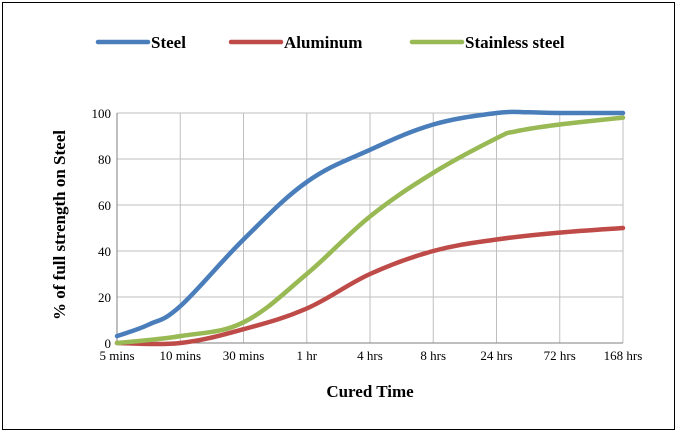 This screenshot has height=434, width=679. What do you see at coordinates (370, 391) in the screenshot?
I see `x-axis-title: Cured Time` at bounding box center [370, 391].